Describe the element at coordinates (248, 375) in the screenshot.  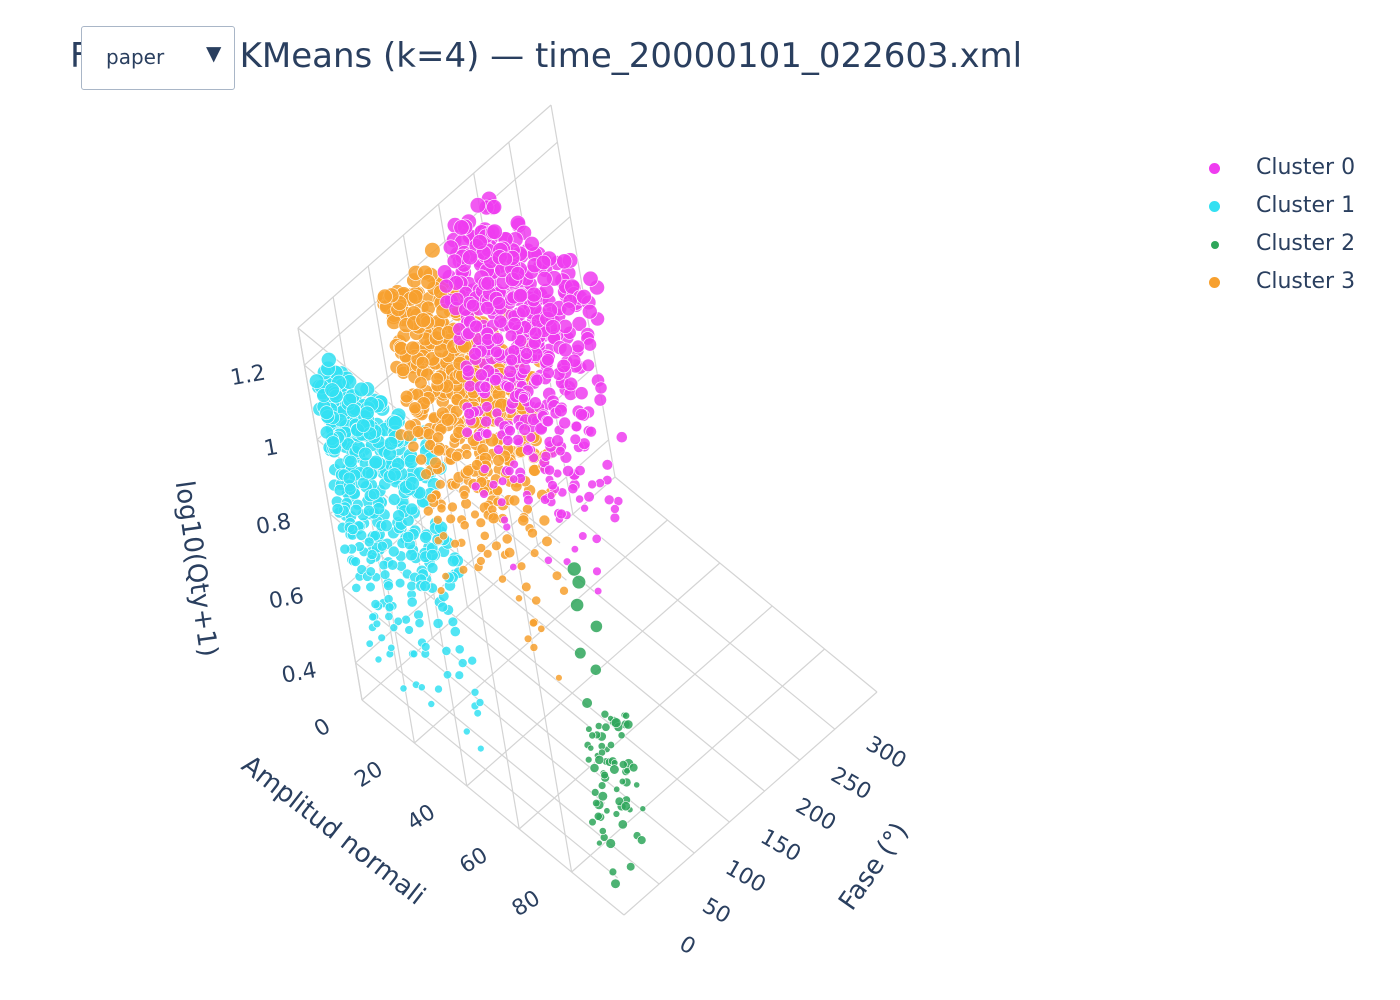
I see `tick-label: 1.2` at that location.